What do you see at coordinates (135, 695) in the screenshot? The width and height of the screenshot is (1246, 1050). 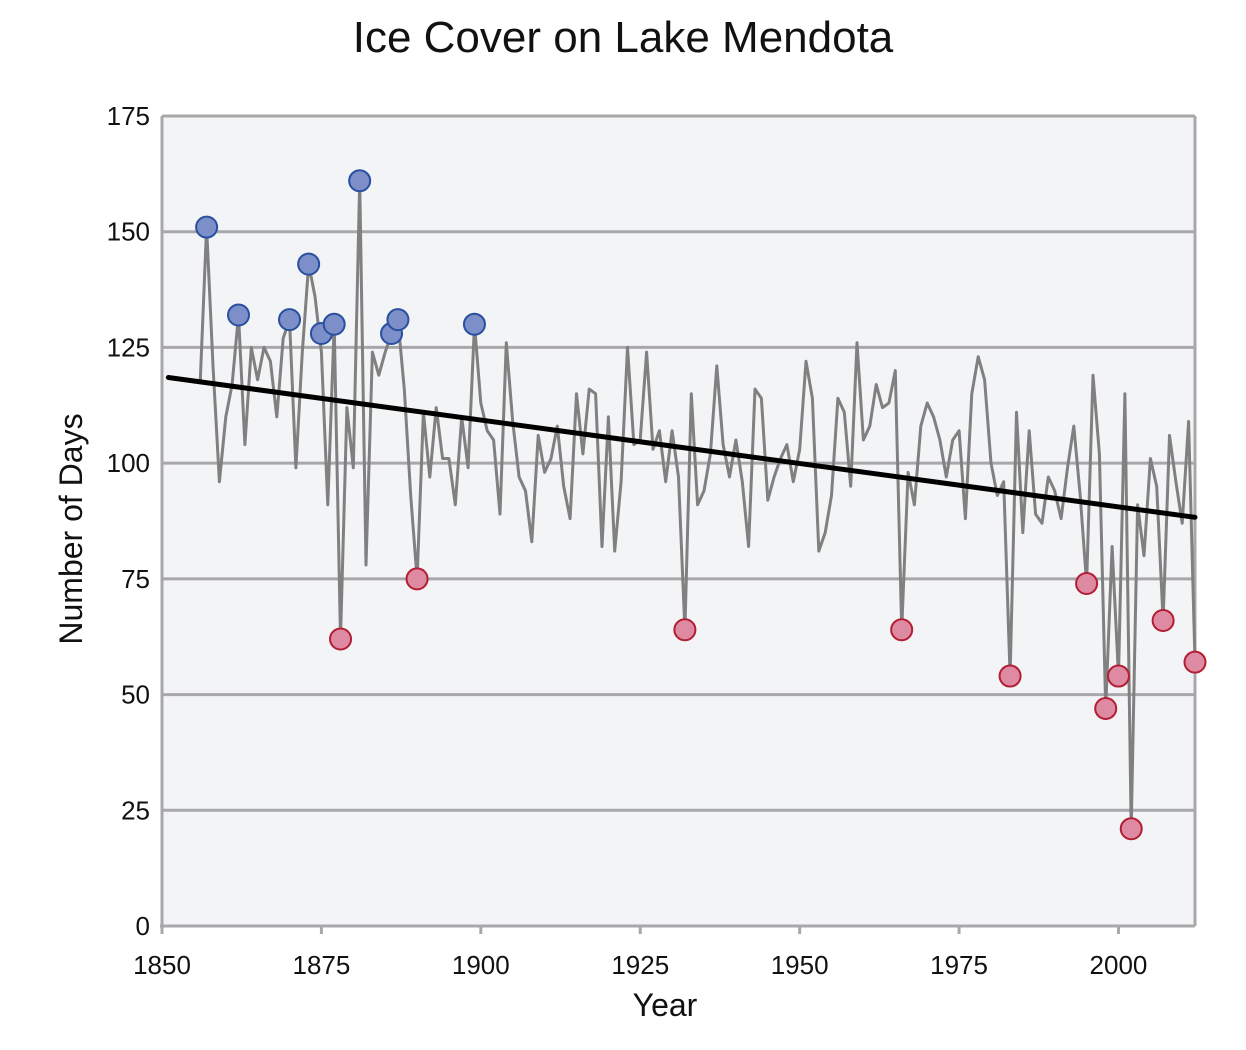 I see `y-tick-label: 50` at bounding box center [135, 695].